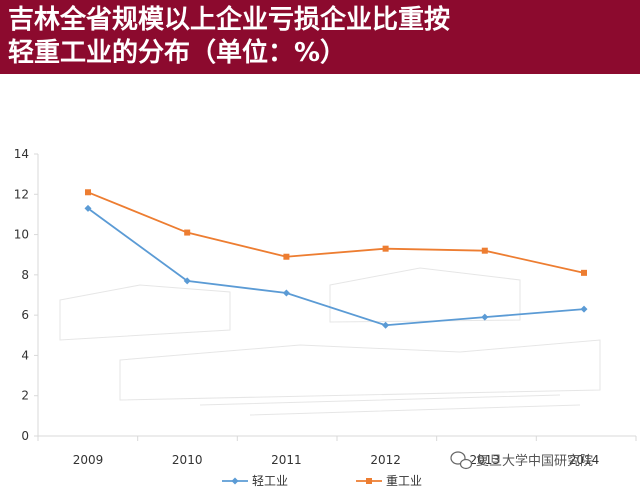  Describe the element at coordinates (25, 396) in the screenshot. I see `y-tick-label: 2` at that location.